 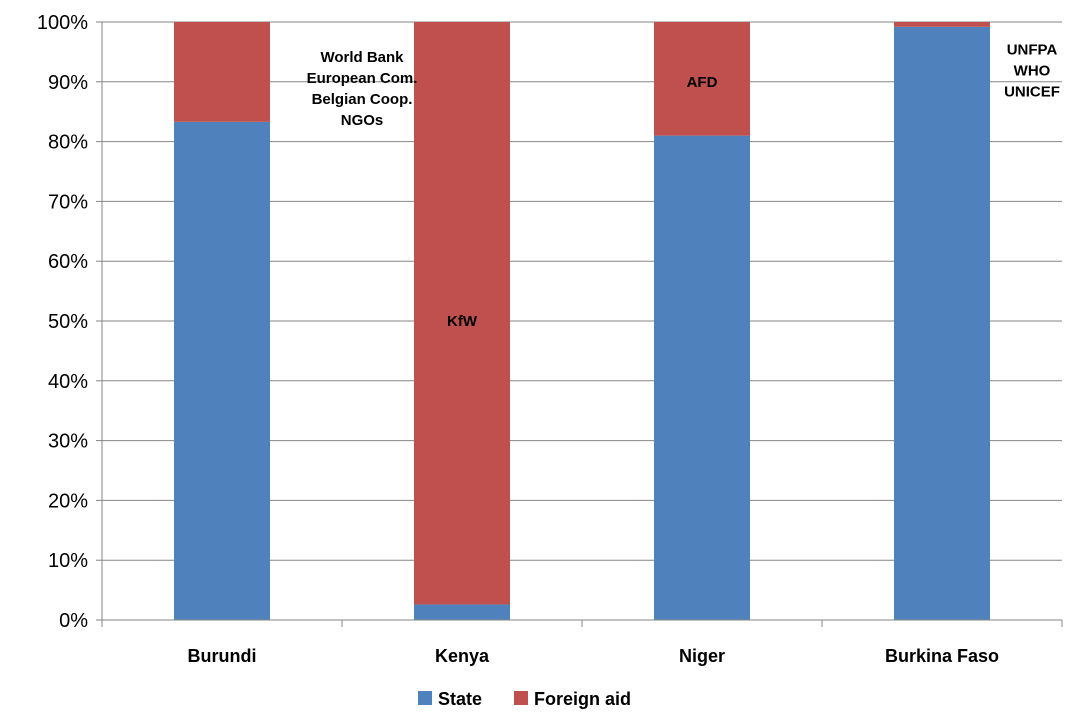 I want to click on annotation-label: NGOs, so click(x=362, y=120).